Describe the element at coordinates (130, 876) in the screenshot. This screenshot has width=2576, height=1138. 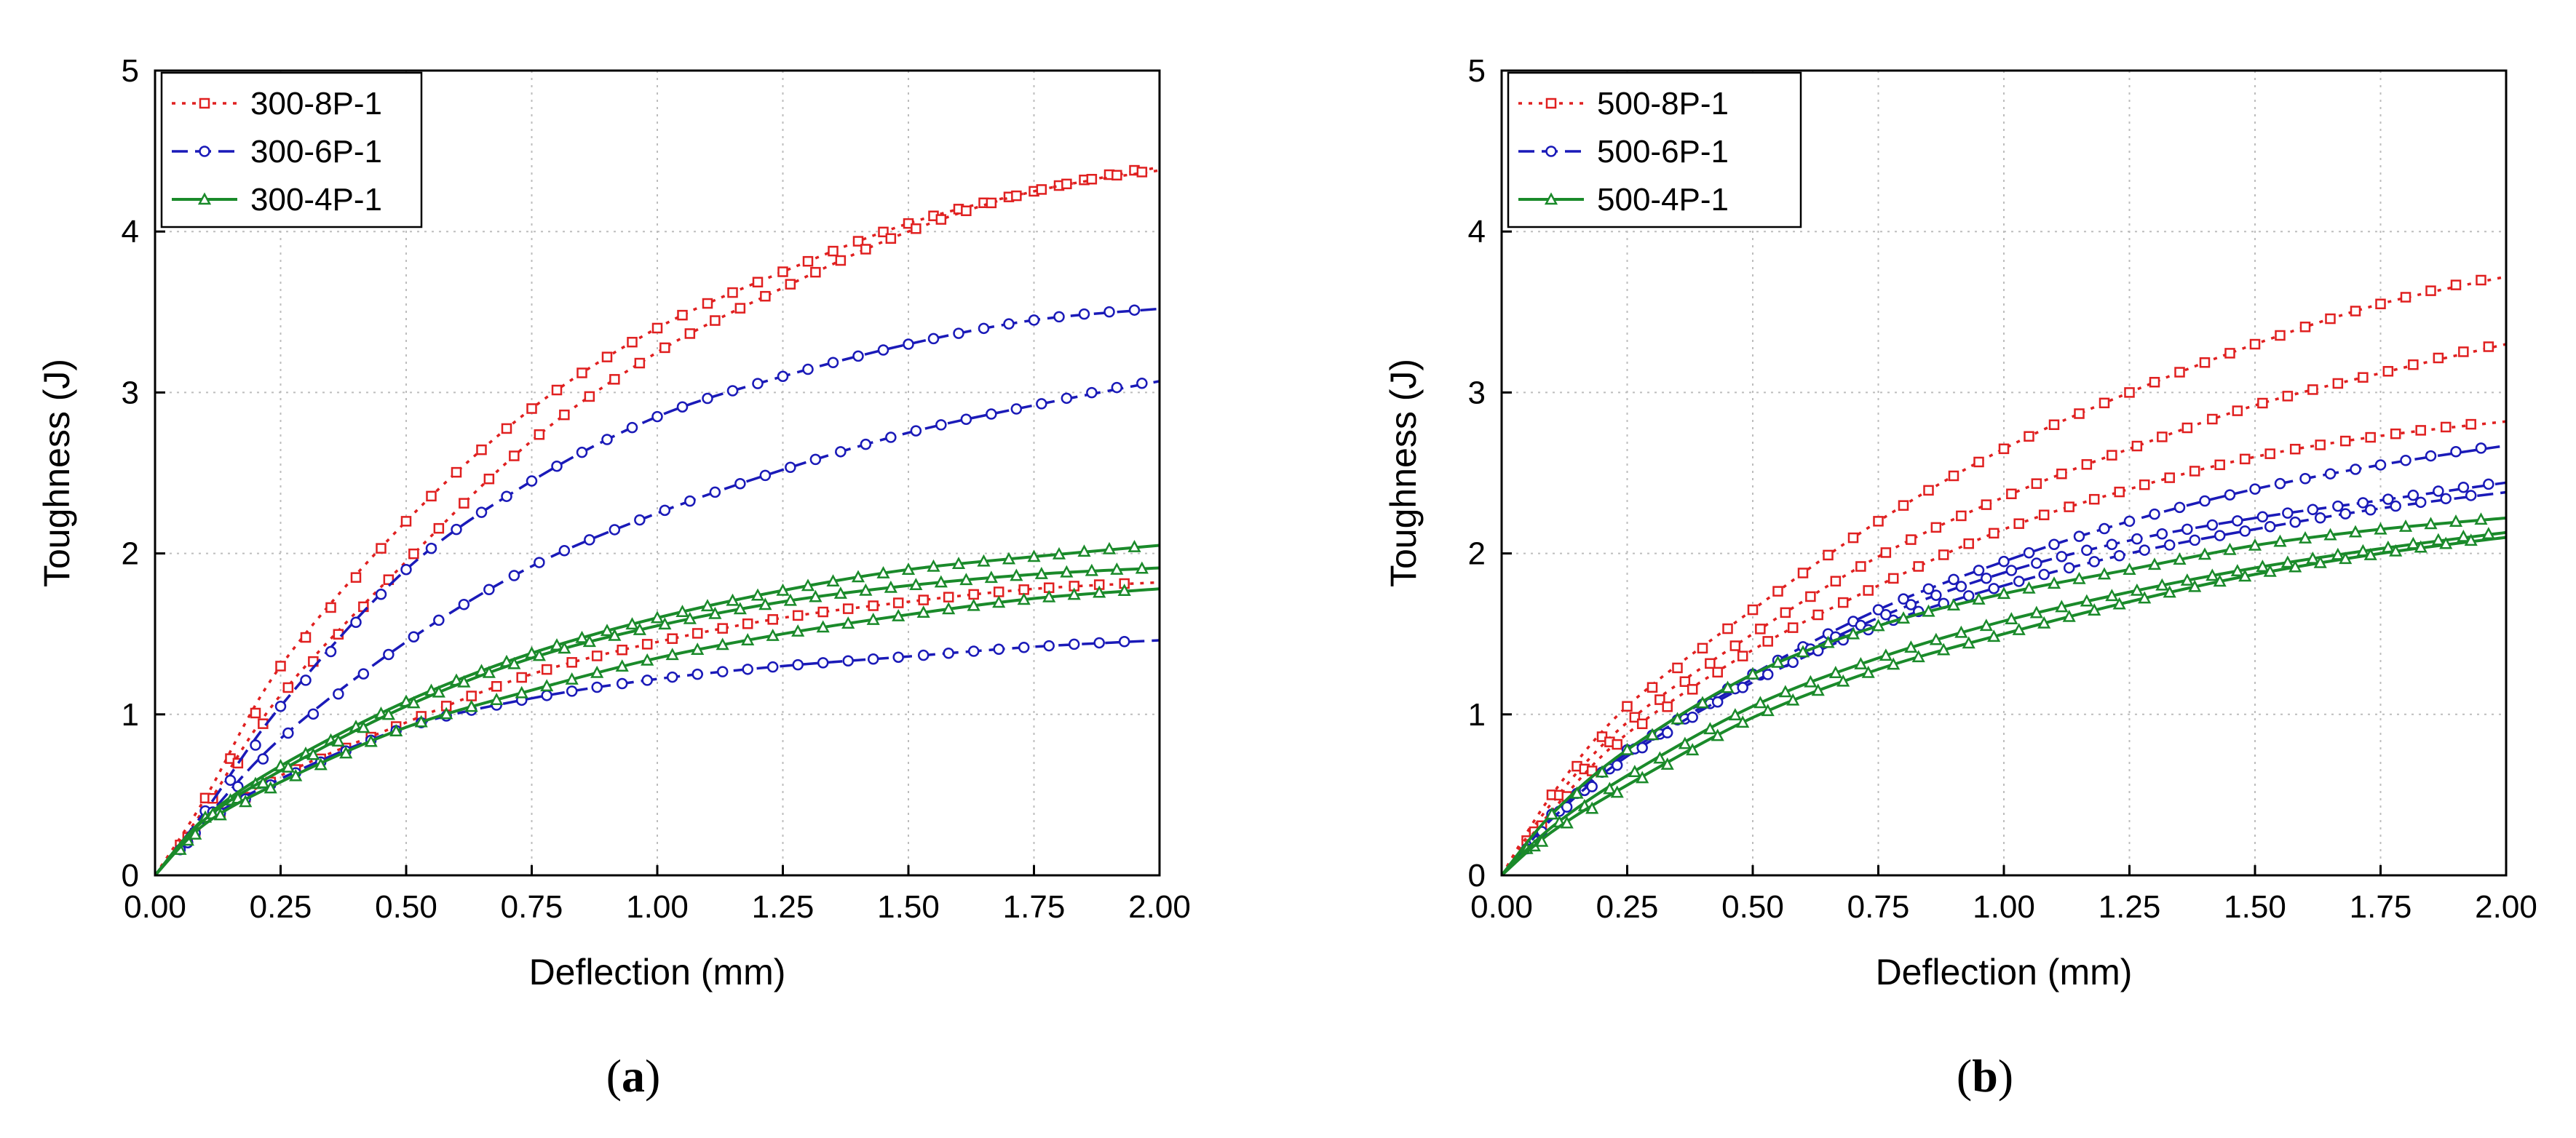
I see `y-tick-label: 0` at that location.